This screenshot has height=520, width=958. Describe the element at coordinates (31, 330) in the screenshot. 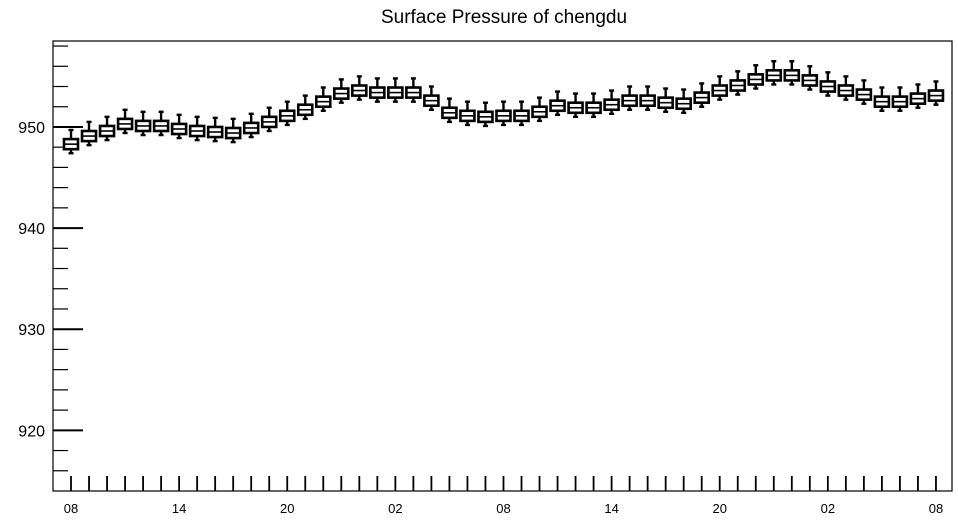

I see `y-tick-label: 930` at that location.